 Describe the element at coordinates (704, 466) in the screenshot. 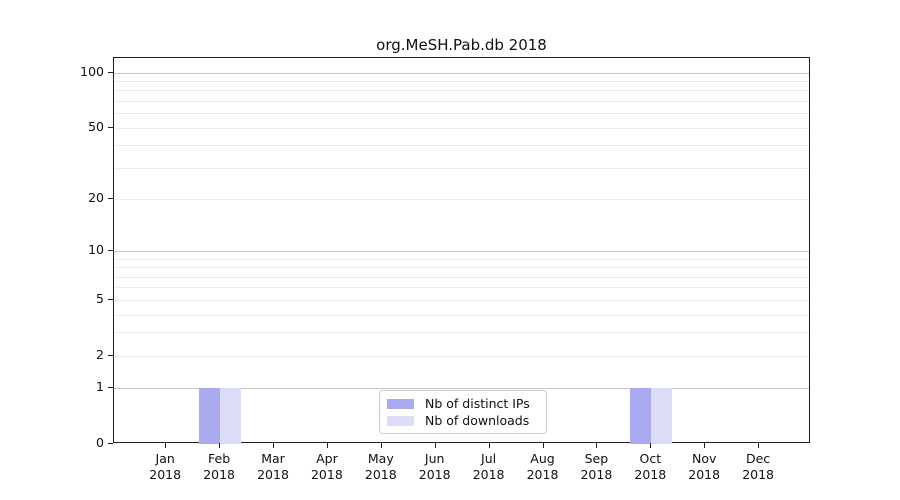

I see `x-tick-label: Nov 2018` at that location.